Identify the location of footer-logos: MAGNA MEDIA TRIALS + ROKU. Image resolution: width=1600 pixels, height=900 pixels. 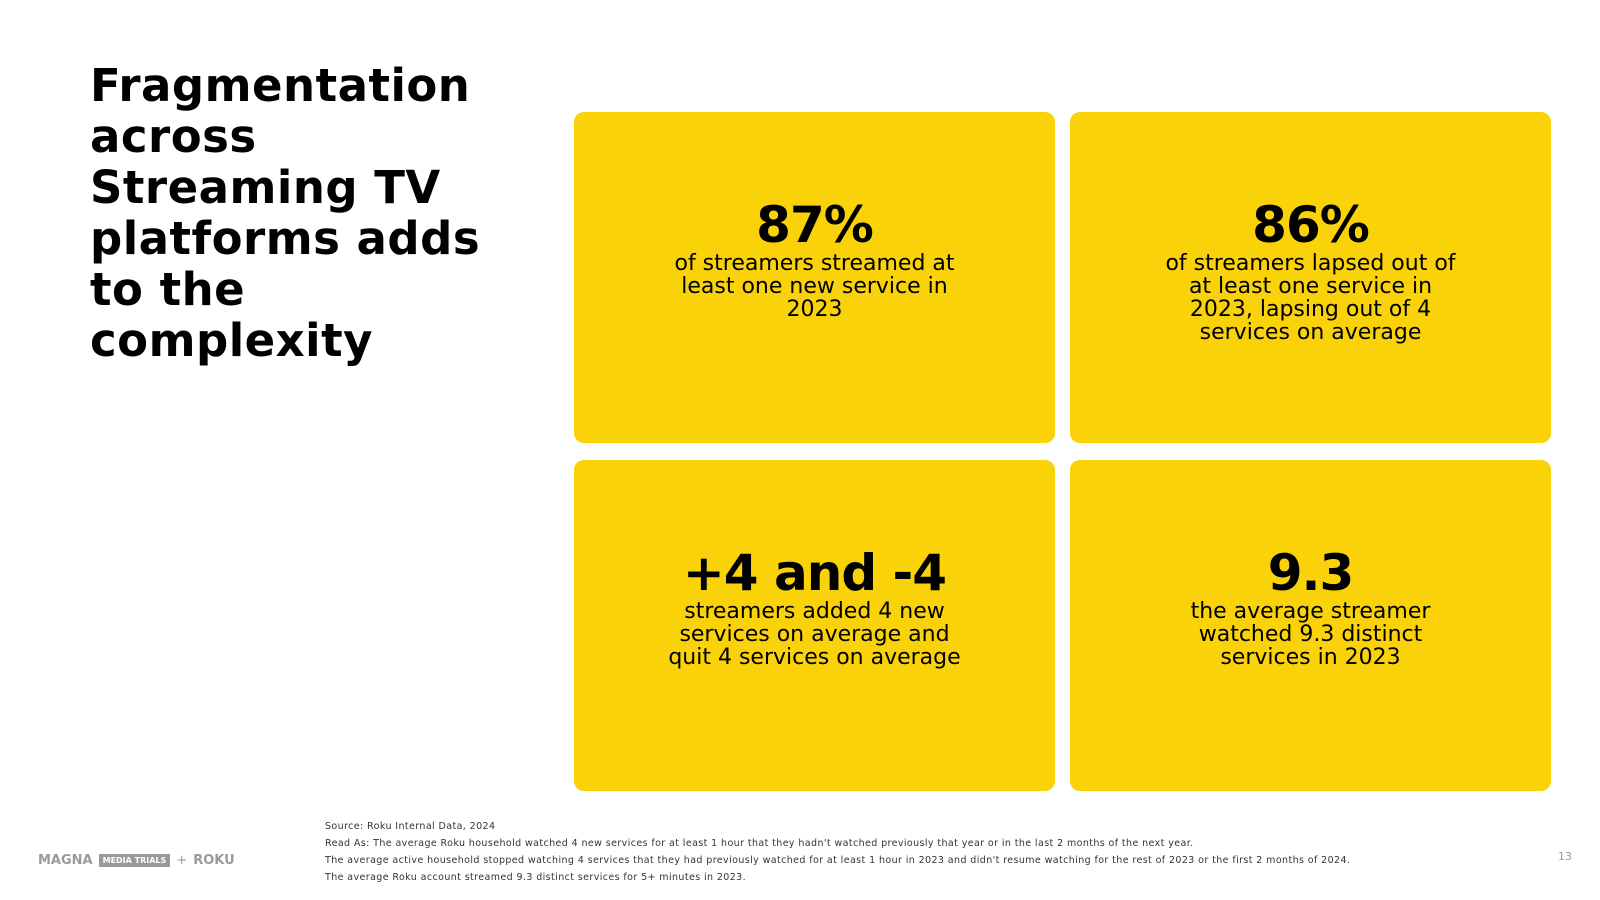
(136, 860).